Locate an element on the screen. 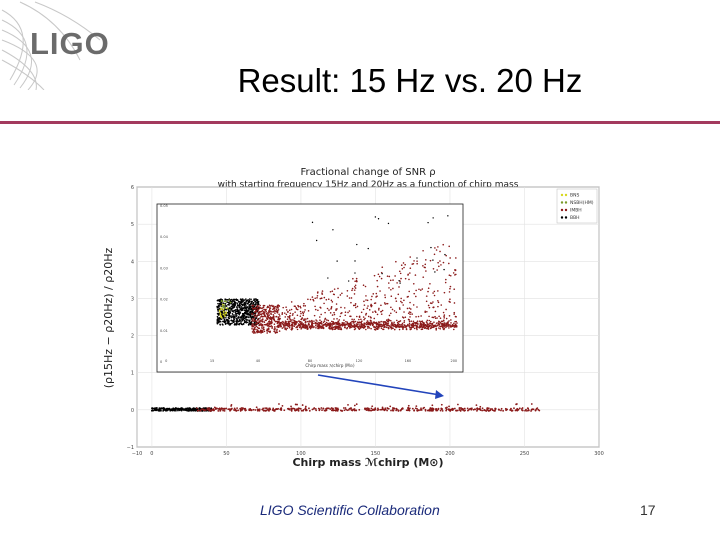 The height and width of the screenshot is (540, 720). inset-x-tick-label: 200 is located at coordinates (453, 361).